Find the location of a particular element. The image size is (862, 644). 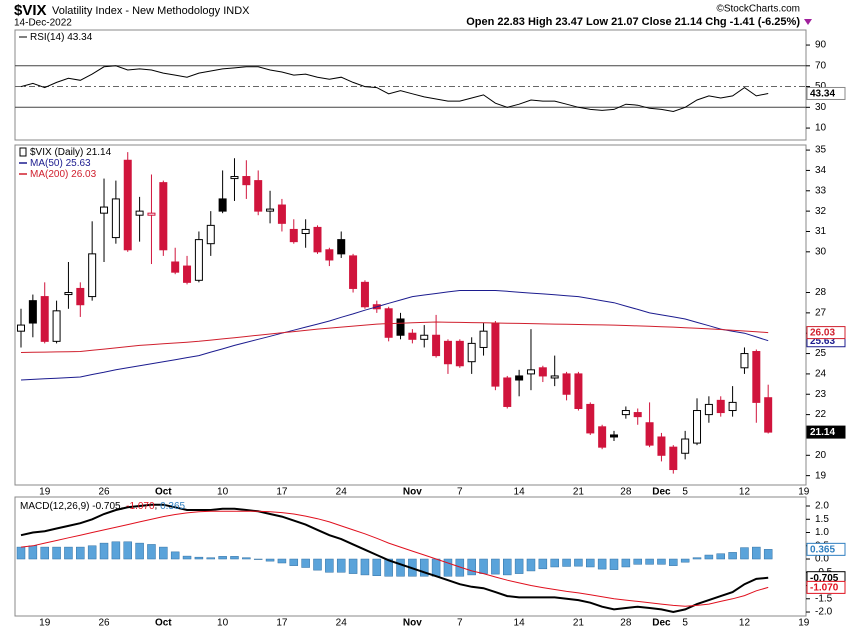

value-badge is located at coordinates (826, 549).